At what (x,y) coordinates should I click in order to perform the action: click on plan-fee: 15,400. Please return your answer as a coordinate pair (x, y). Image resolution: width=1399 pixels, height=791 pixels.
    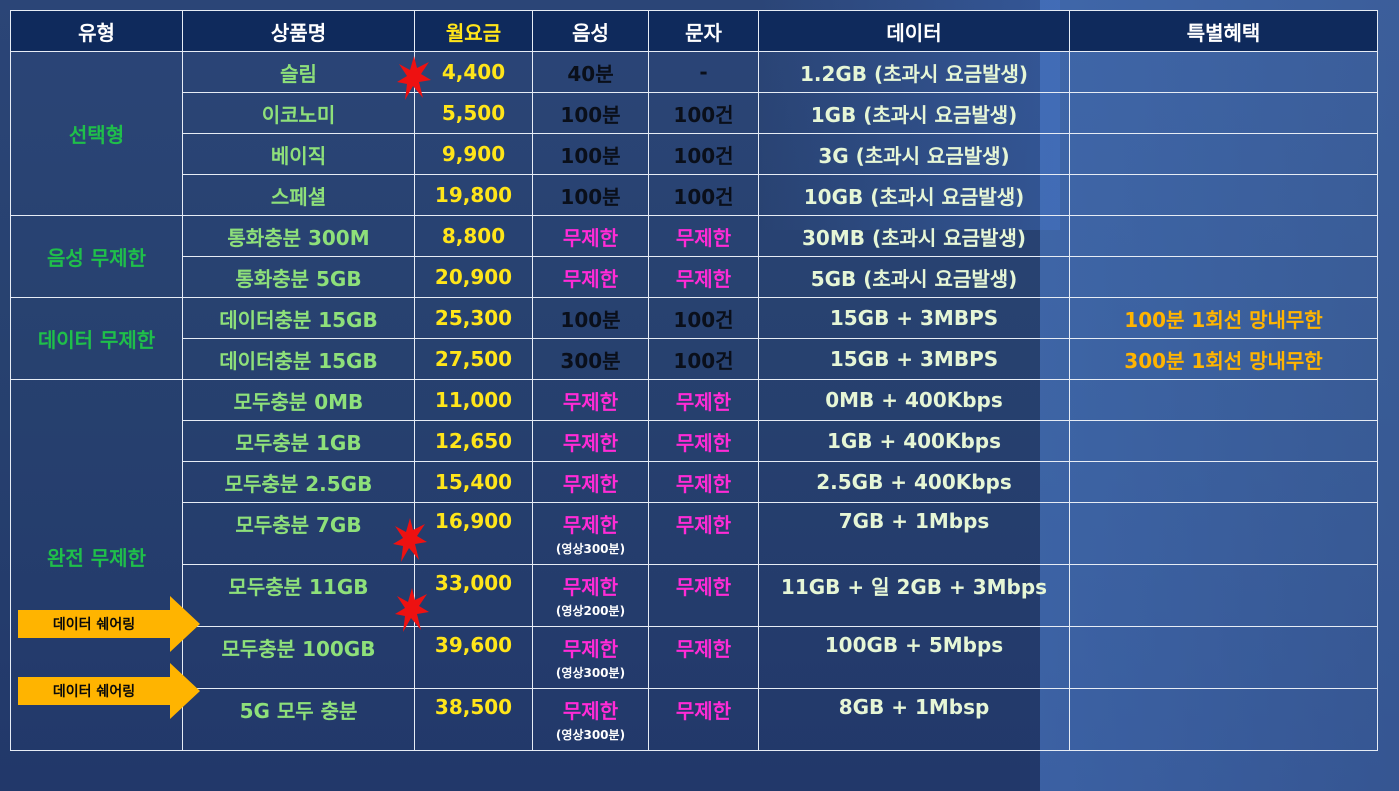
    Looking at the image, I should click on (473, 482).